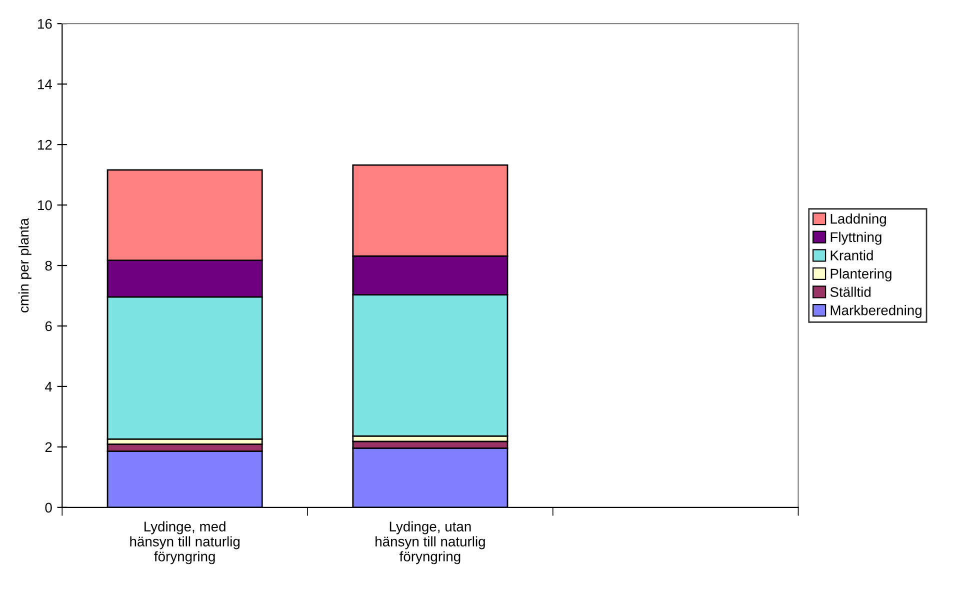 This screenshot has width=956, height=590. What do you see at coordinates (45, 23) in the screenshot?
I see `y-tick-label: 16` at bounding box center [45, 23].